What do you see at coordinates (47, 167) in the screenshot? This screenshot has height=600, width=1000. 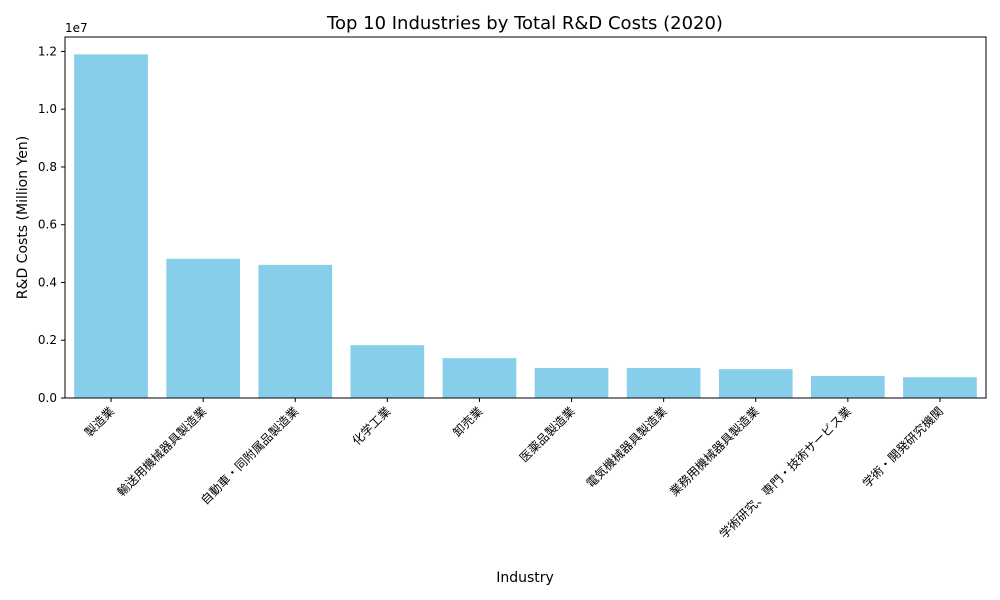 I see `y-tick-label: 0.8` at bounding box center [47, 167].